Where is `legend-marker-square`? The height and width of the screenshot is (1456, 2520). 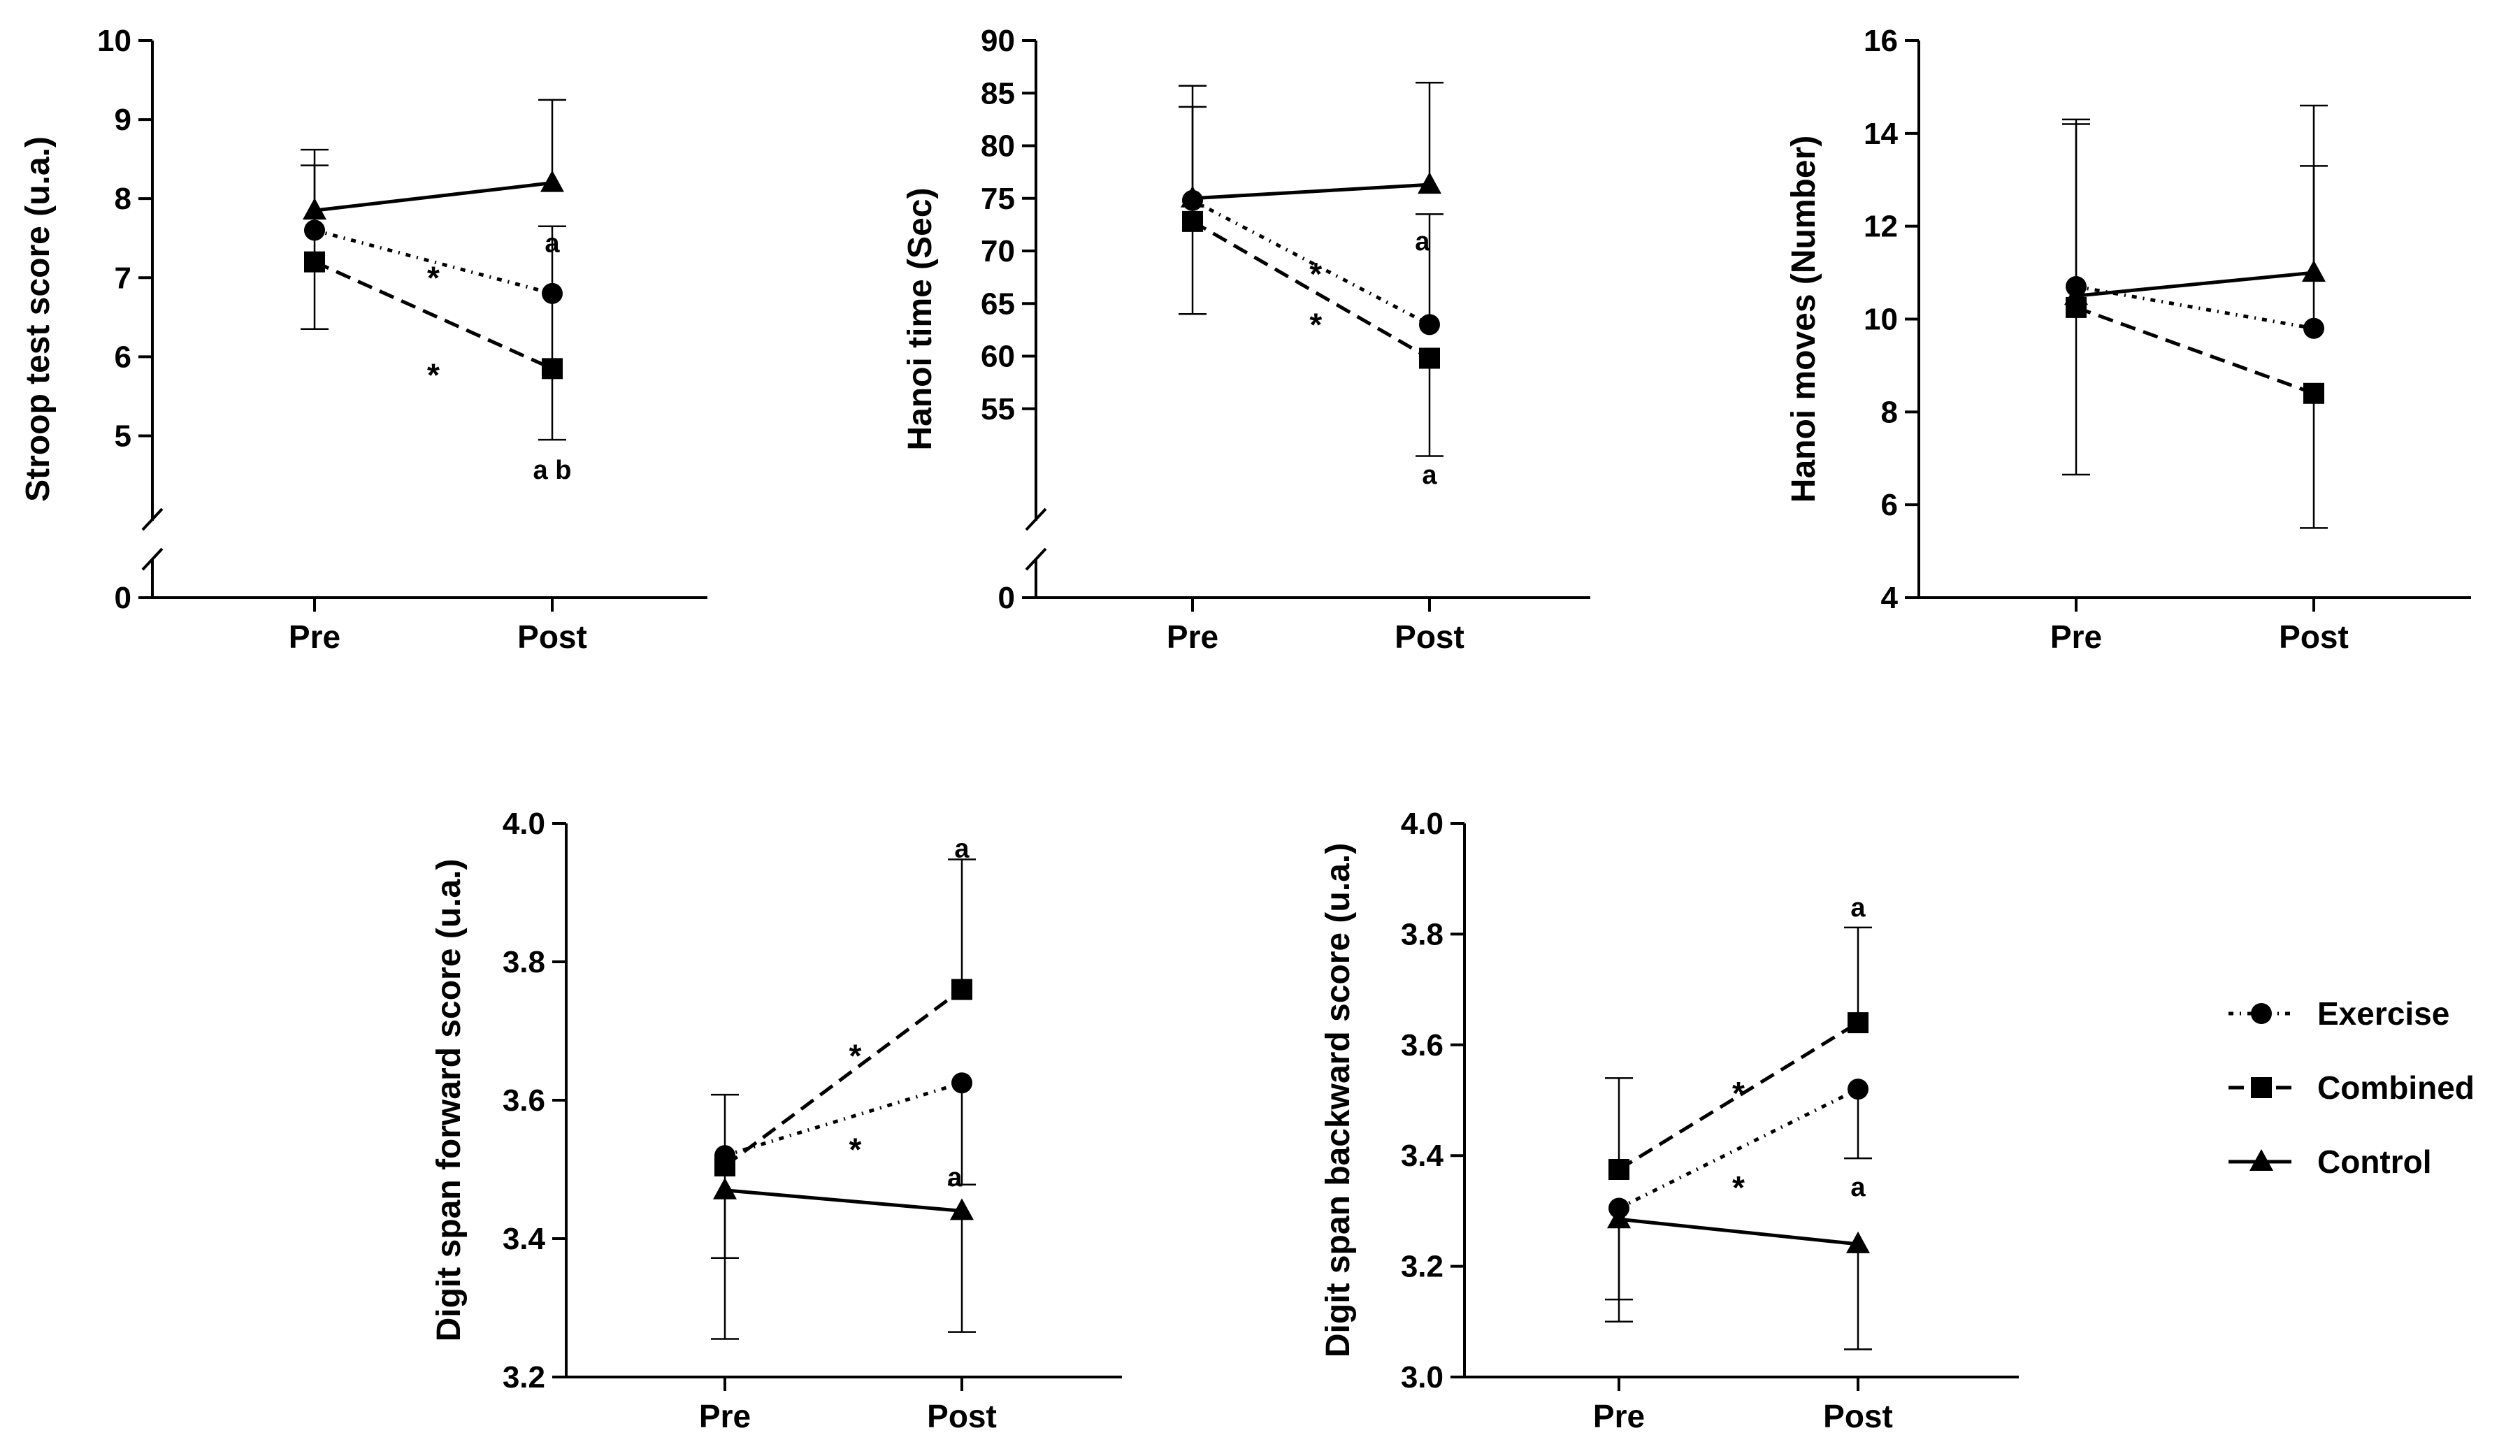
legend-marker-square is located at coordinates (2262, 1087).